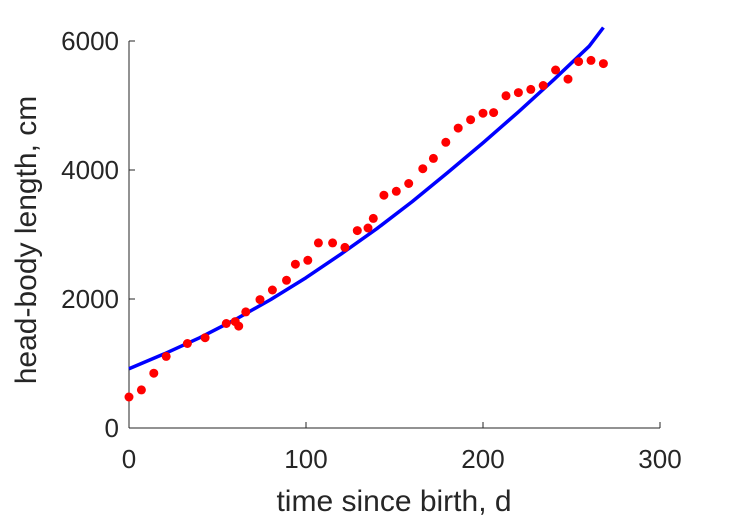 The height and width of the screenshot is (521, 729). I want to click on x-axis-title: time since birth, d, so click(393, 501).